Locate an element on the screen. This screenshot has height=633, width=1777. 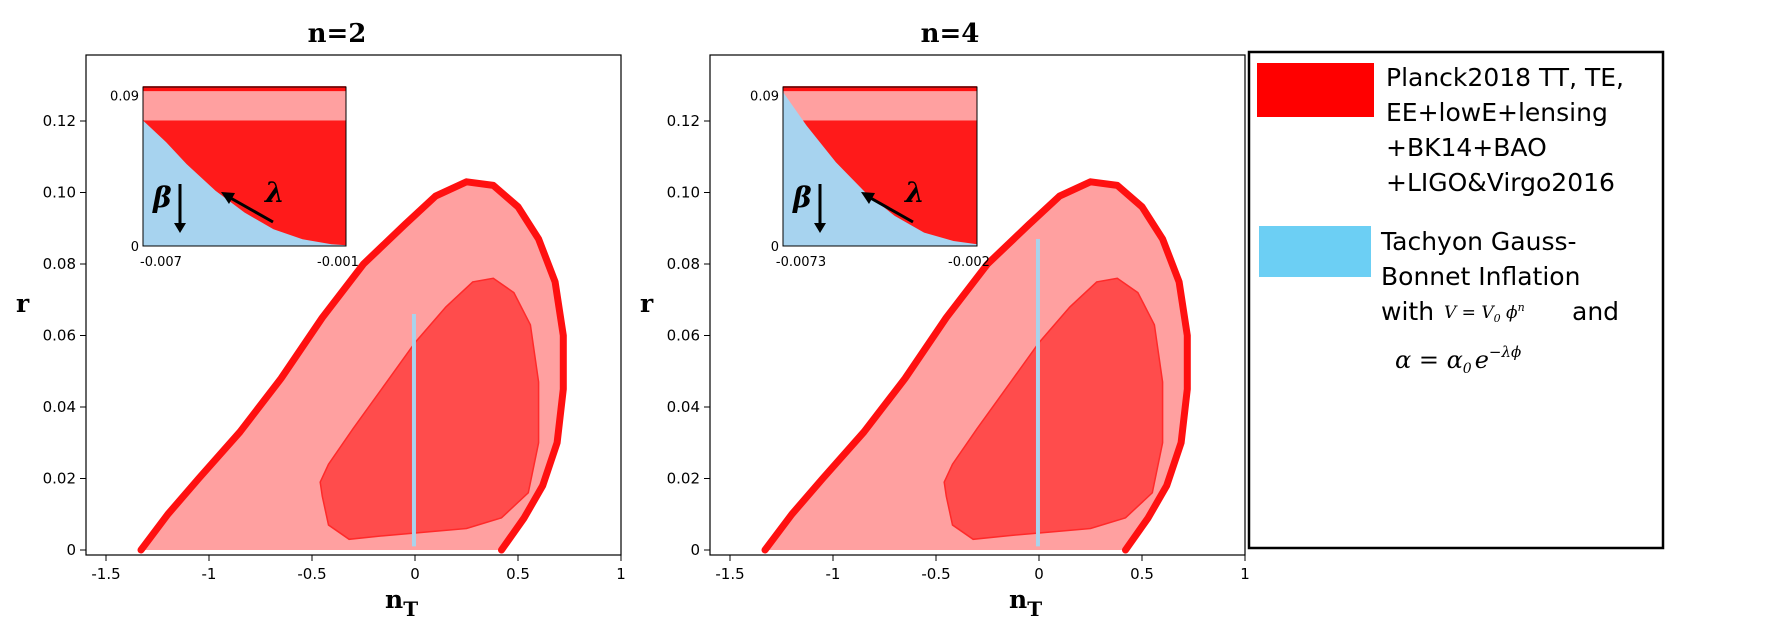
legend-planck-swatch is located at coordinates (1315, 90).